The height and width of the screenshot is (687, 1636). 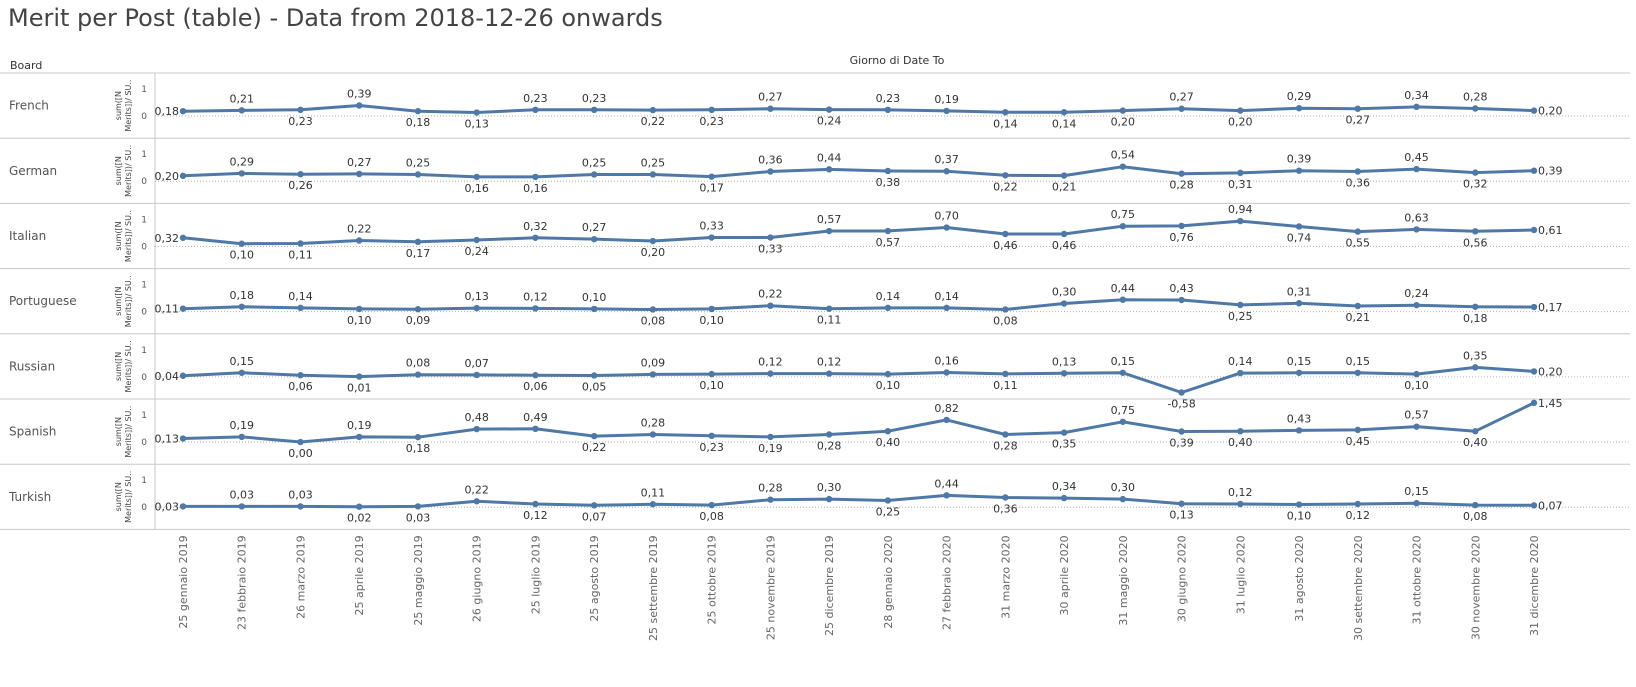 What do you see at coordinates (1299, 361) in the screenshot?
I see `data-label: 0,15` at bounding box center [1299, 361].